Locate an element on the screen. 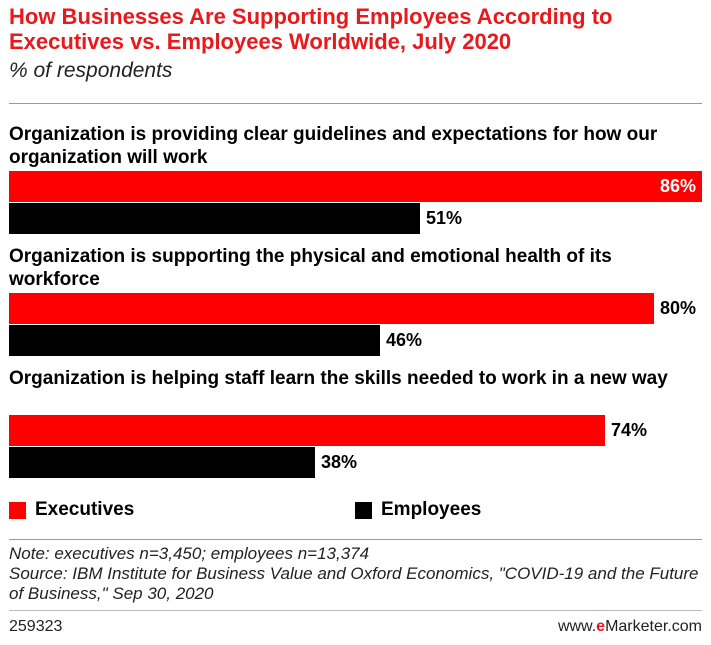 Image resolution: width=711 pixels, height=645 pixels. data-label-executives-2: 80% is located at coordinates (678, 308).